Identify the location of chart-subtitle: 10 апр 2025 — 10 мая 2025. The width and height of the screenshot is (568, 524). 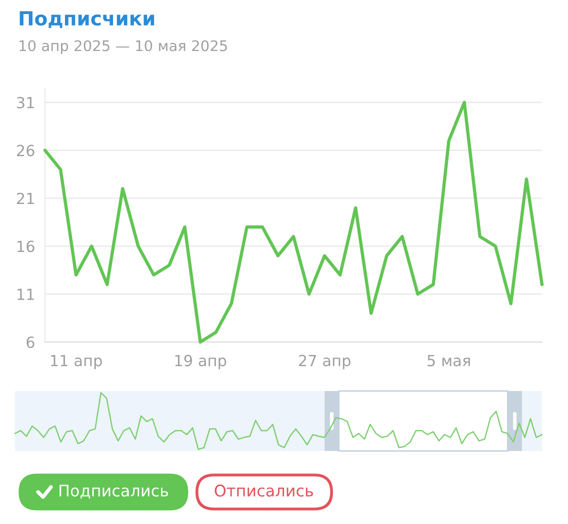
(123, 47).